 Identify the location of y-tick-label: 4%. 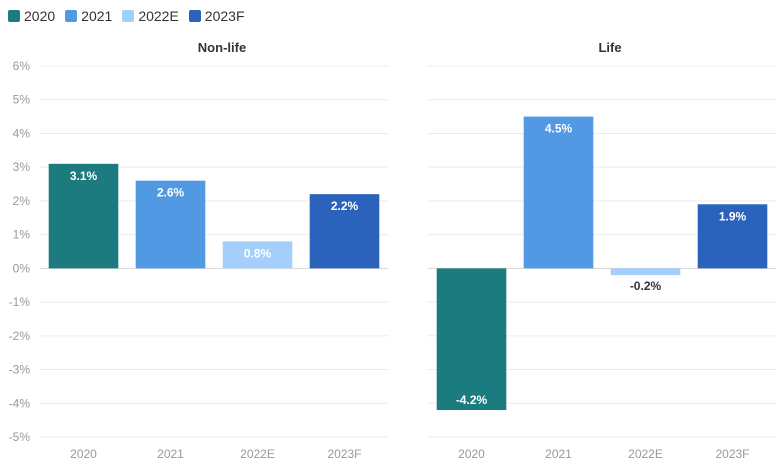
(22, 133).